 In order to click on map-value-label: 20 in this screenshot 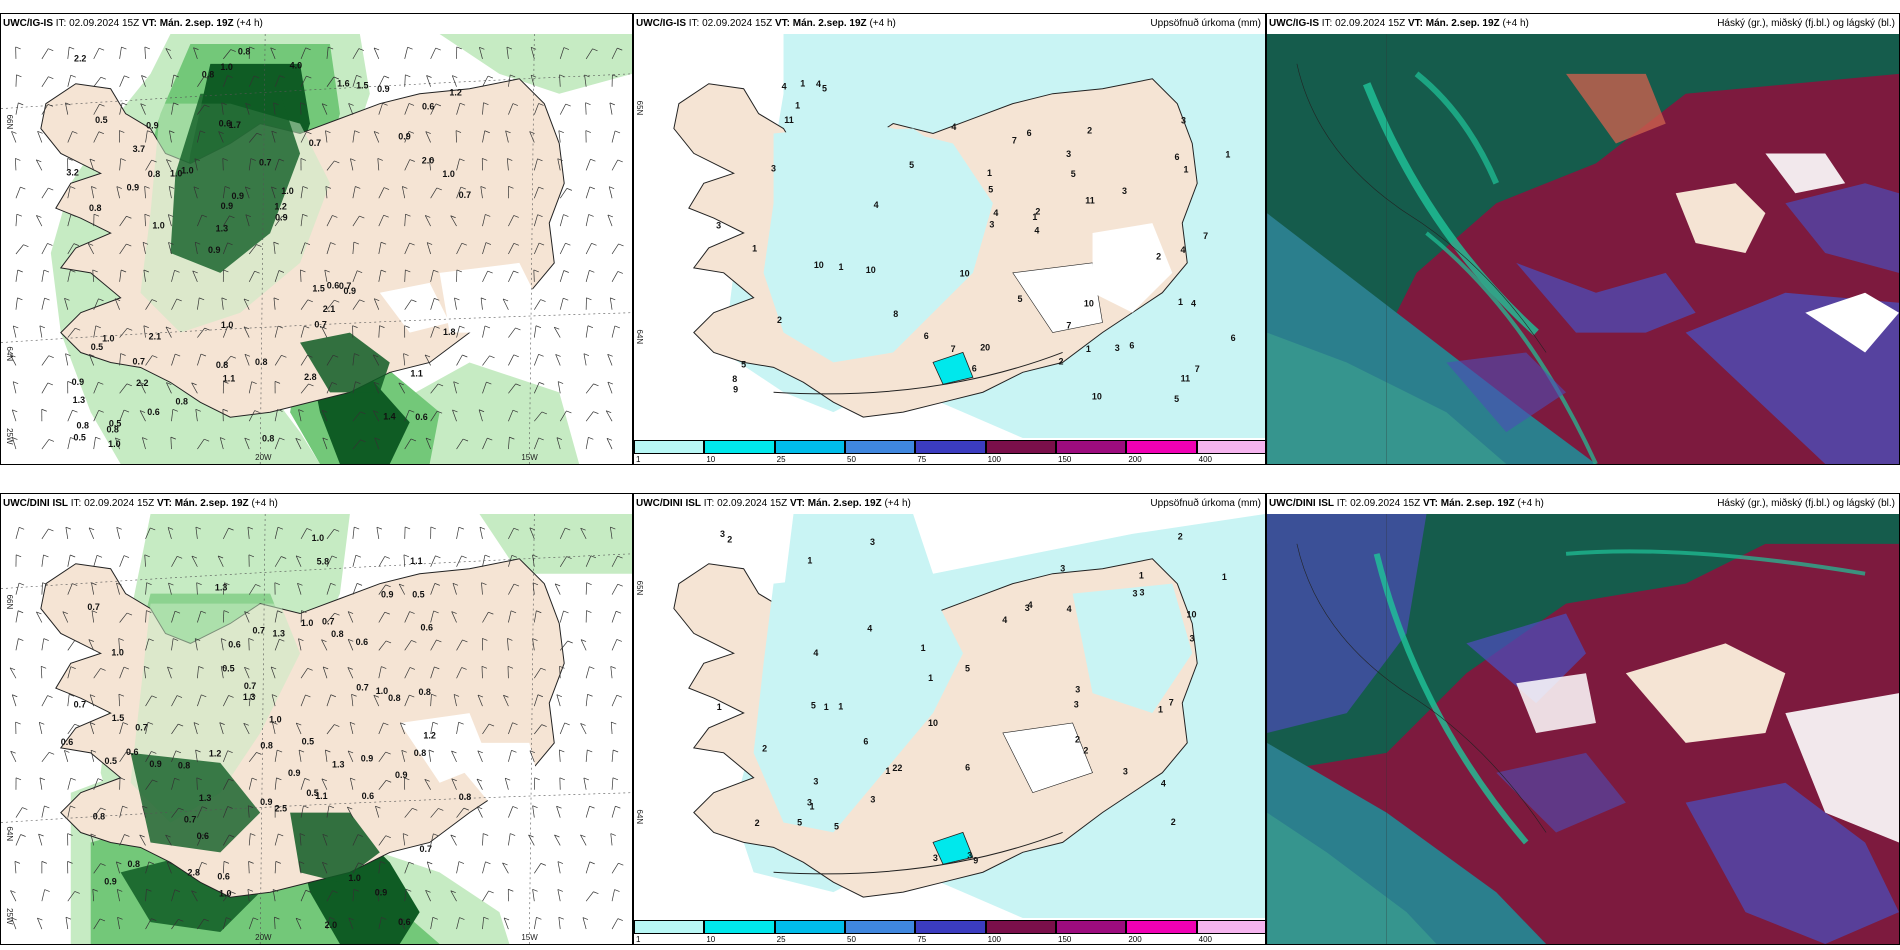, I will do `click(985, 348)`.